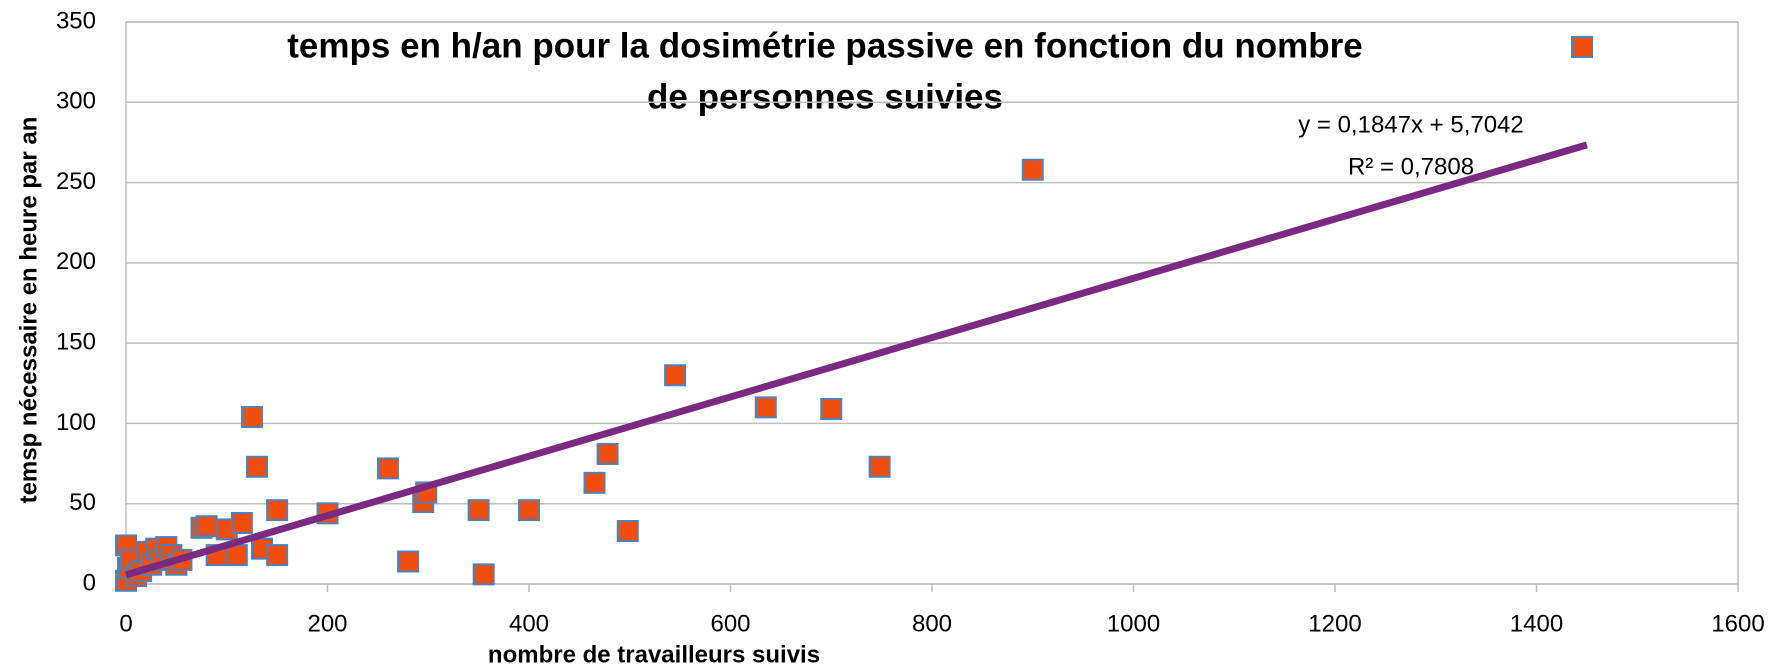 This screenshot has height=669, width=1785. What do you see at coordinates (932, 623) in the screenshot?
I see `x-tick-label: 800` at bounding box center [932, 623].